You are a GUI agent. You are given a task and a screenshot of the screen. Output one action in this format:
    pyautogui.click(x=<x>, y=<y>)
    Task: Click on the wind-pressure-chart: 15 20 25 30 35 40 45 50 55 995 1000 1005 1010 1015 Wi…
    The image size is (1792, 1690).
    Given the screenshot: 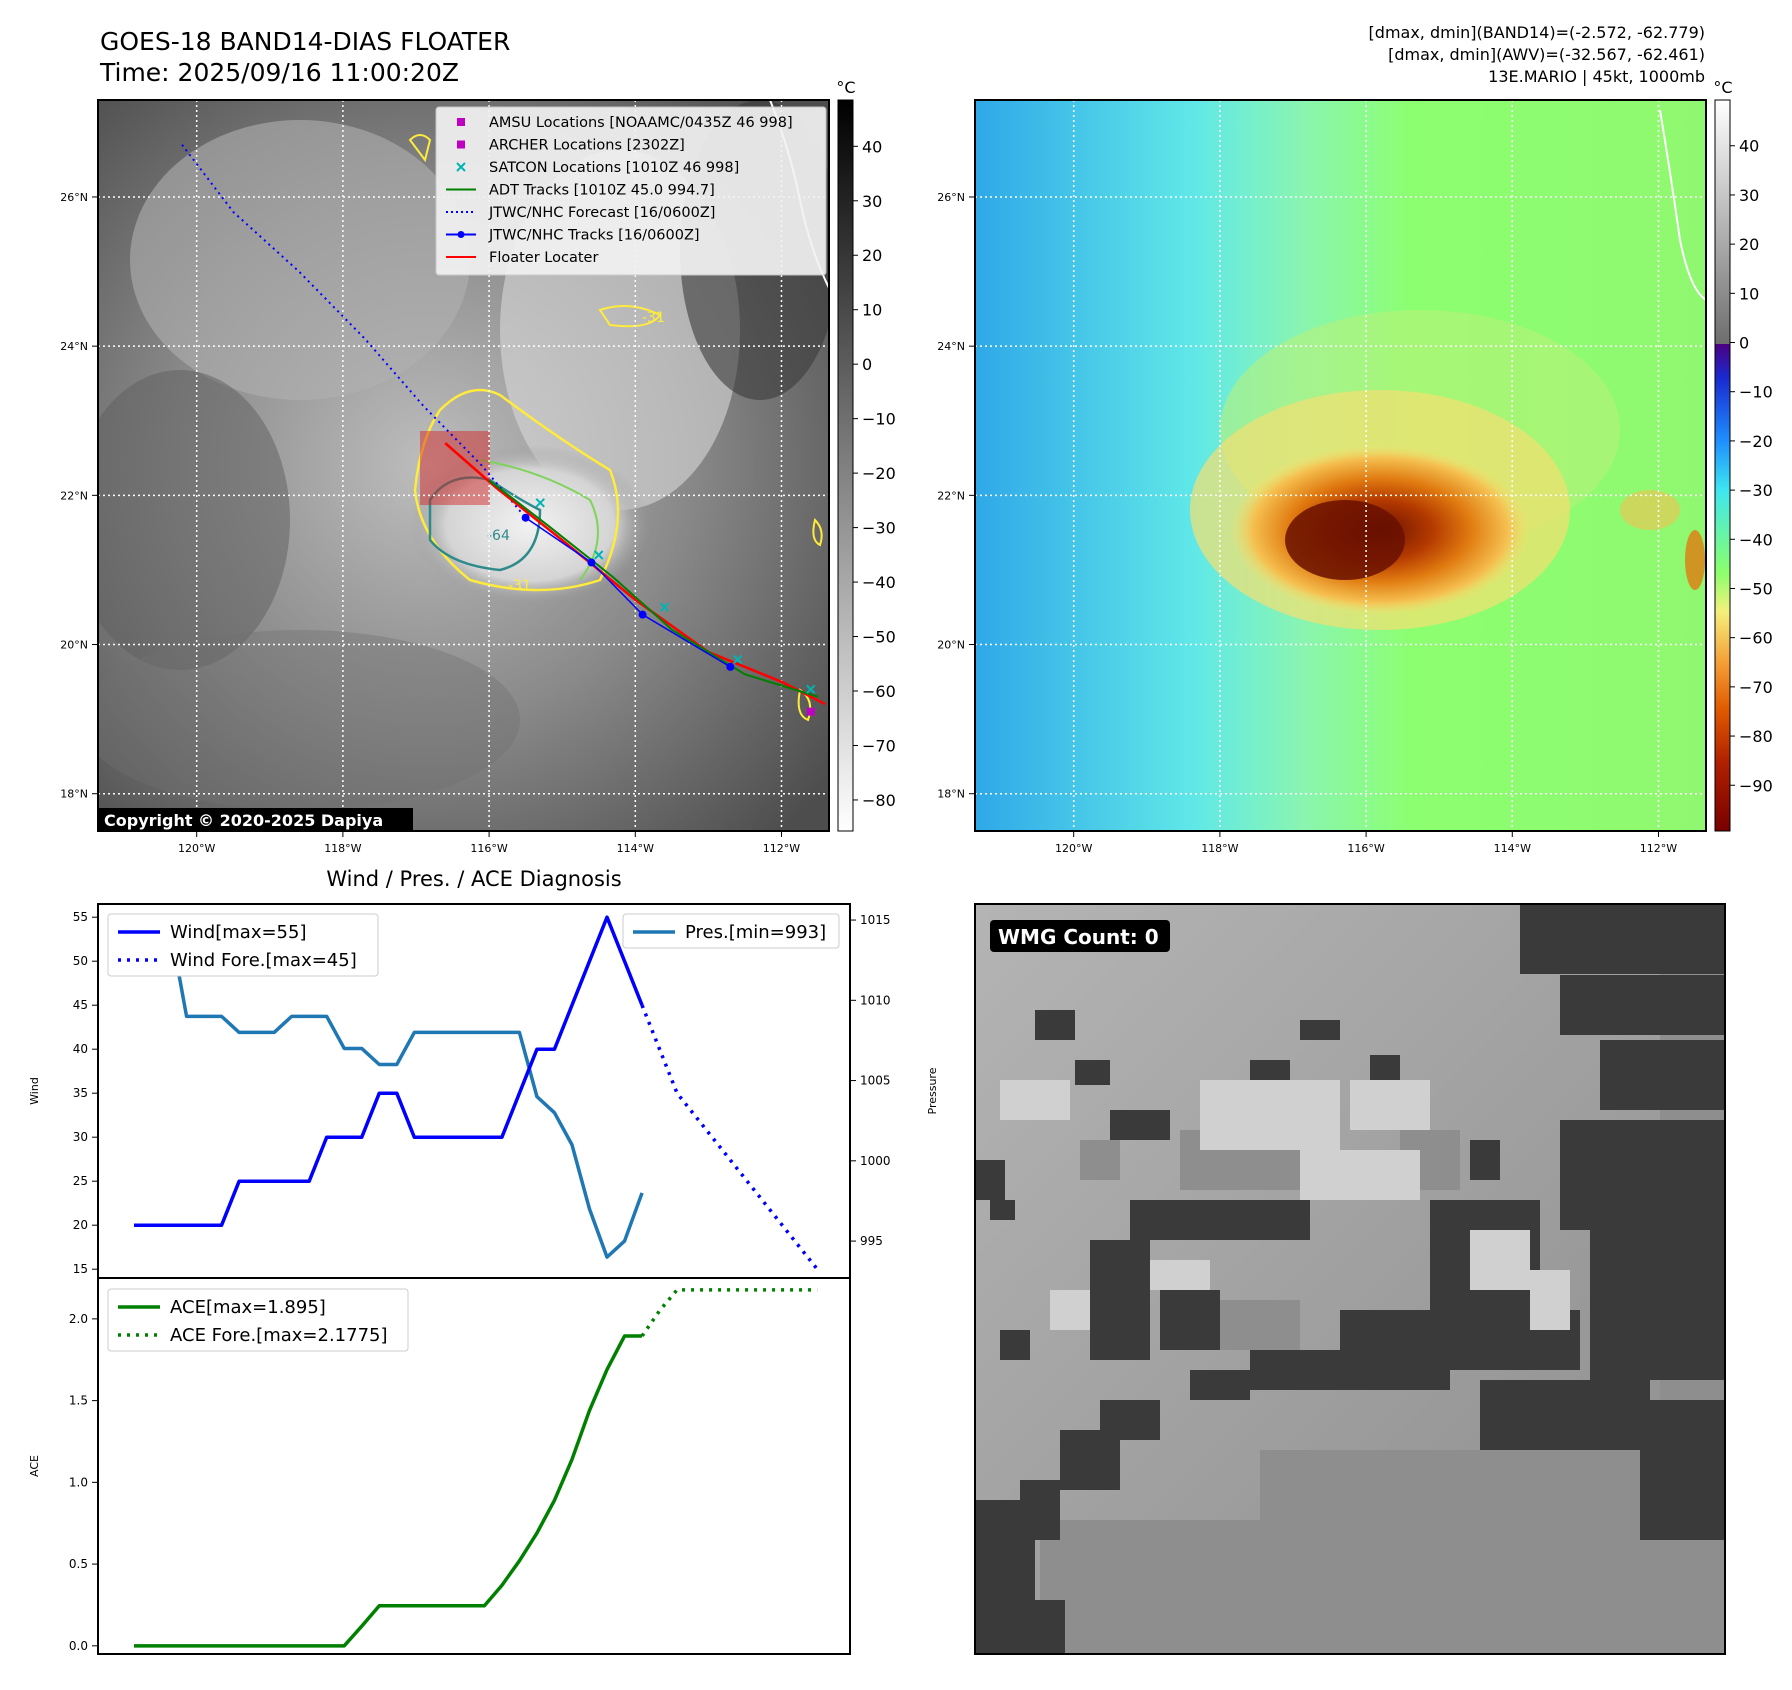 What is the action you would take?
    pyautogui.click(x=483, y=1091)
    